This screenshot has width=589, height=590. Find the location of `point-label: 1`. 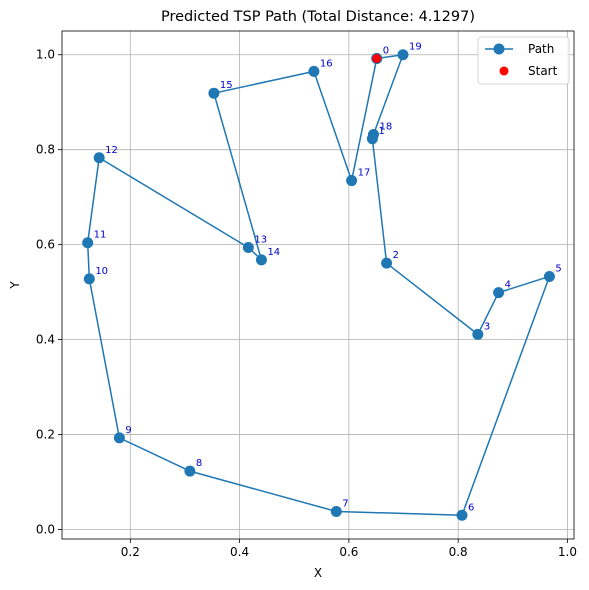

point-label: 1 is located at coordinates (381, 131).